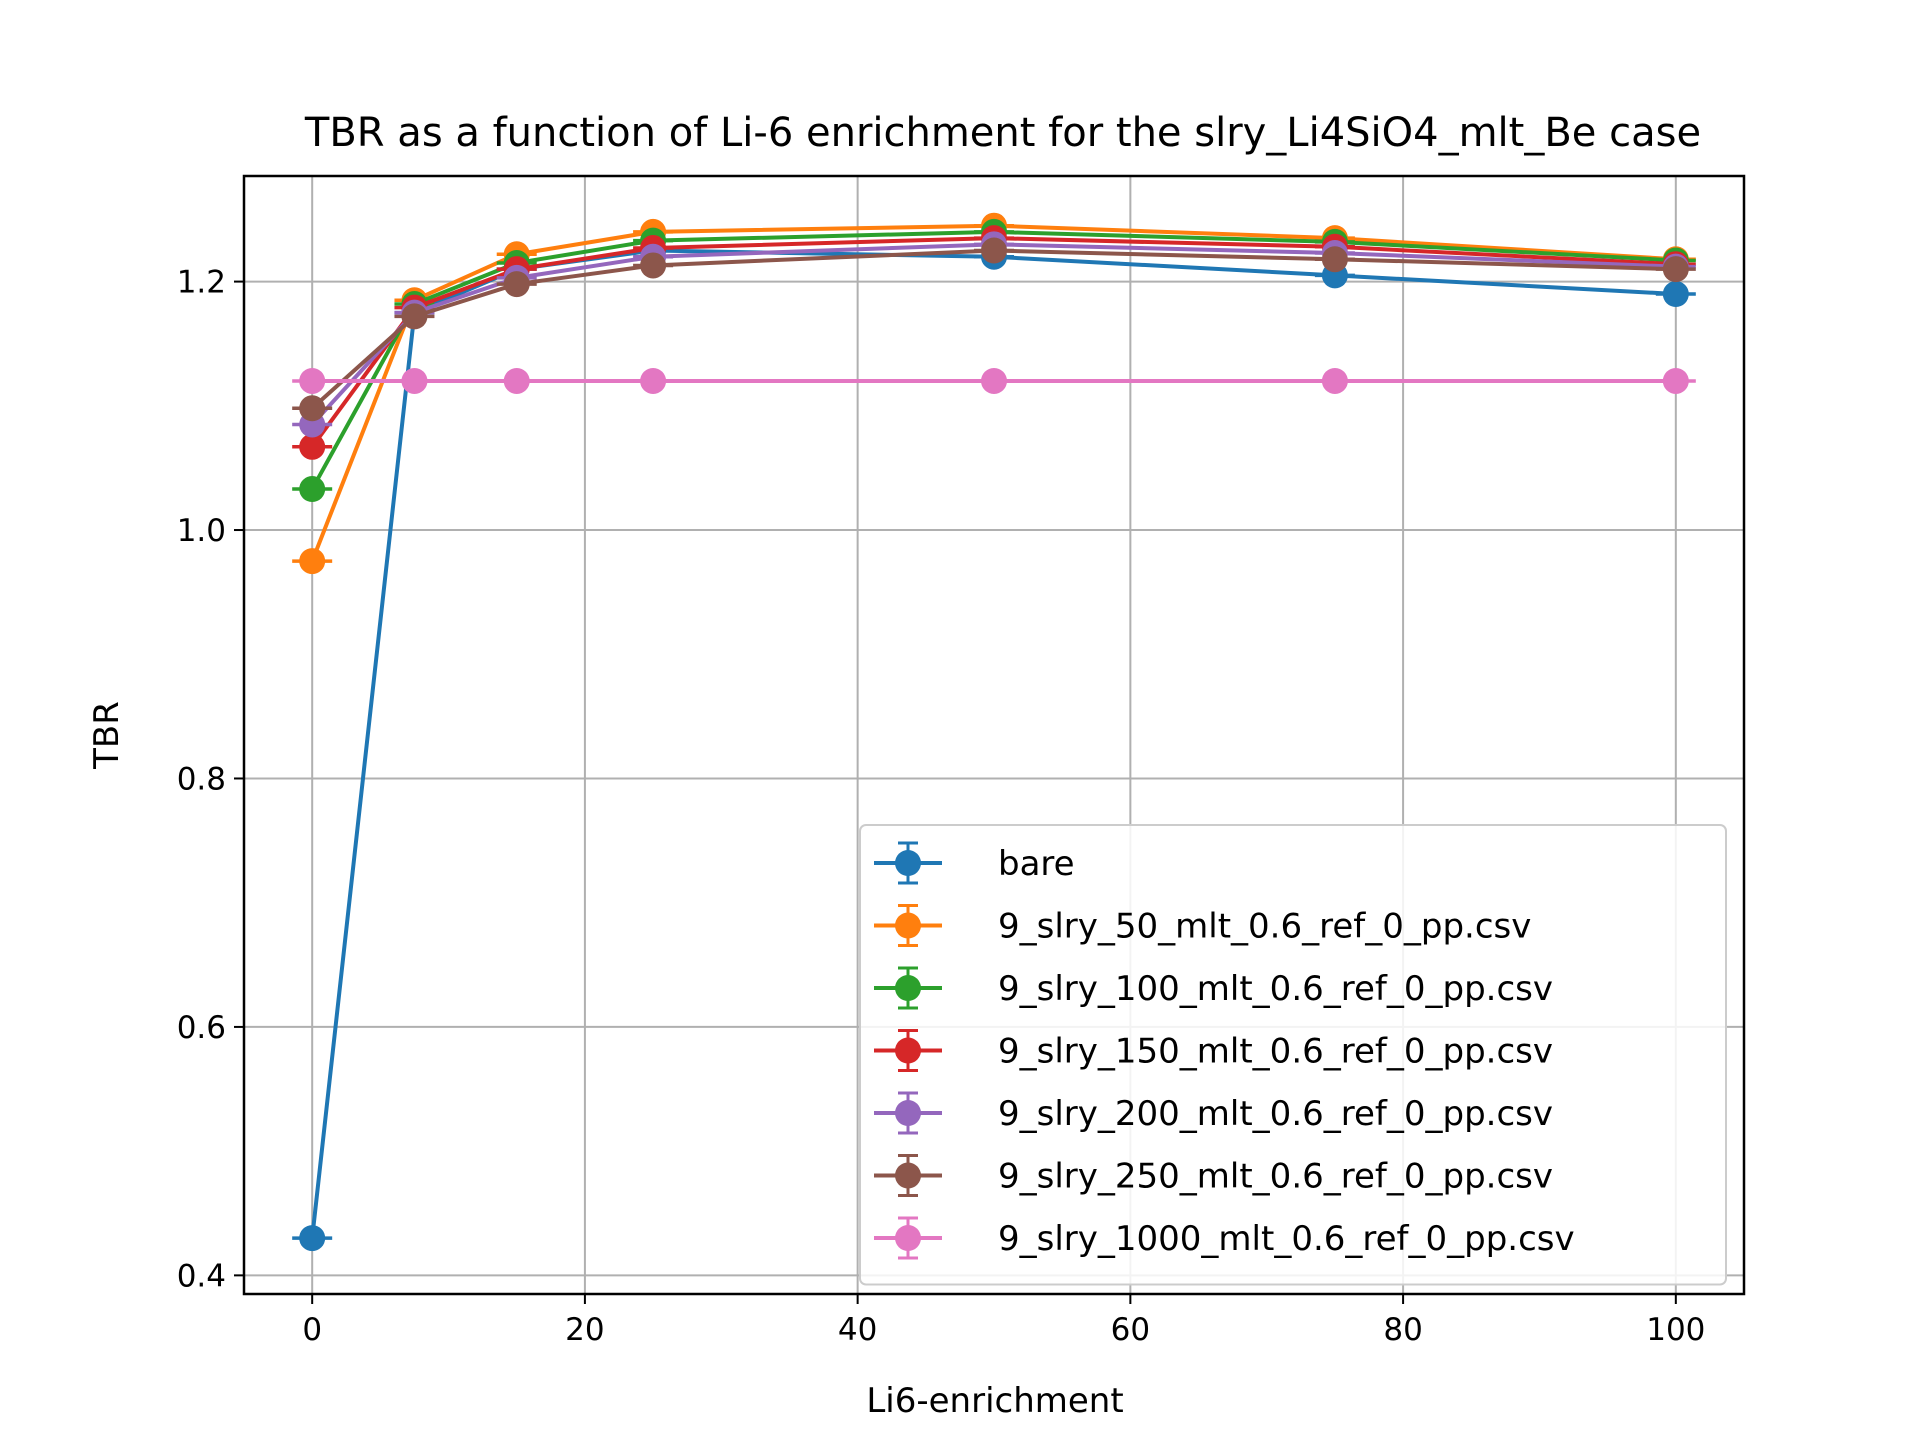  What do you see at coordinates (1286, 1239) in the screenshot?
I see `legend-label: 9_slry_1000_mlt_0.6_ref_0_pp.csv` at bounding box center [1286, 1239].